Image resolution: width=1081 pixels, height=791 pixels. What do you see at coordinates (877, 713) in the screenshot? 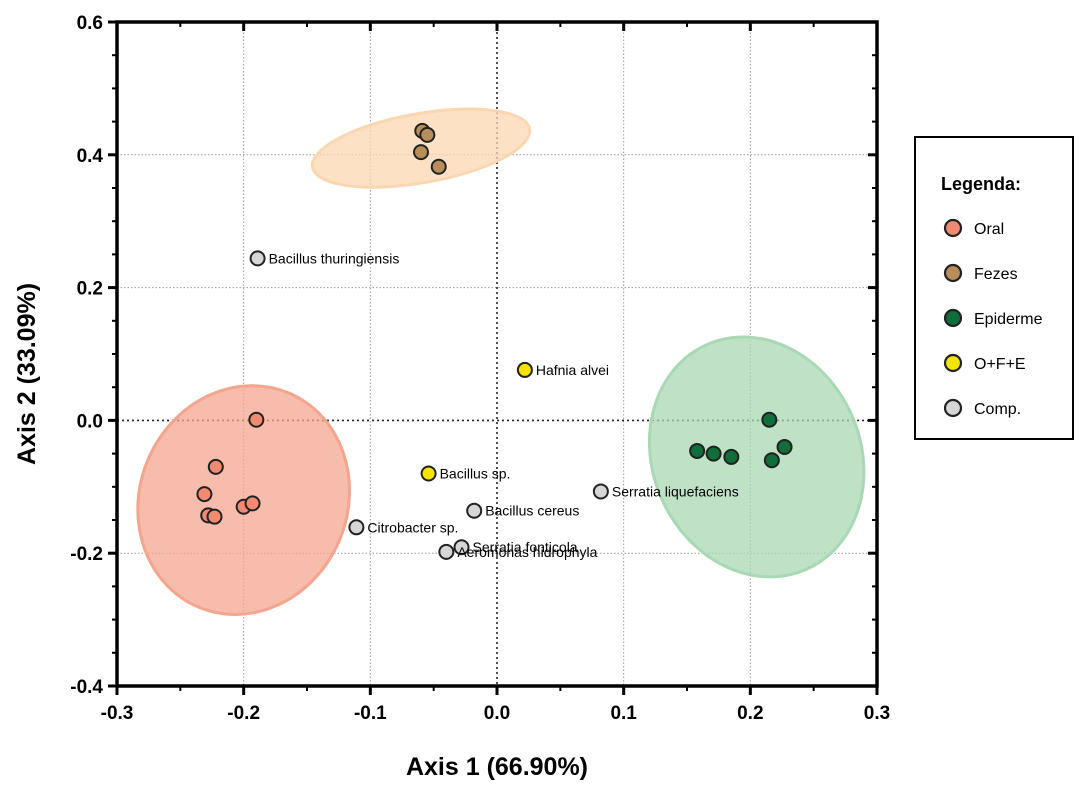
I see `x-tick-label: 0.3` at bounding box center [877, 713].